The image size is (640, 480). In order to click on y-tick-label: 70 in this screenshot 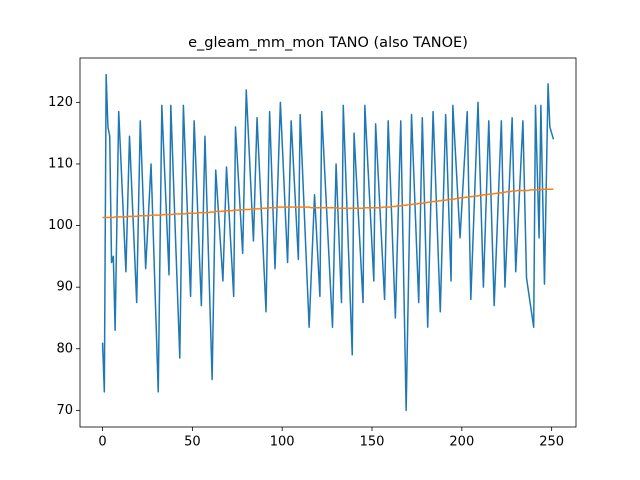, I will do `click(64, 410)`.